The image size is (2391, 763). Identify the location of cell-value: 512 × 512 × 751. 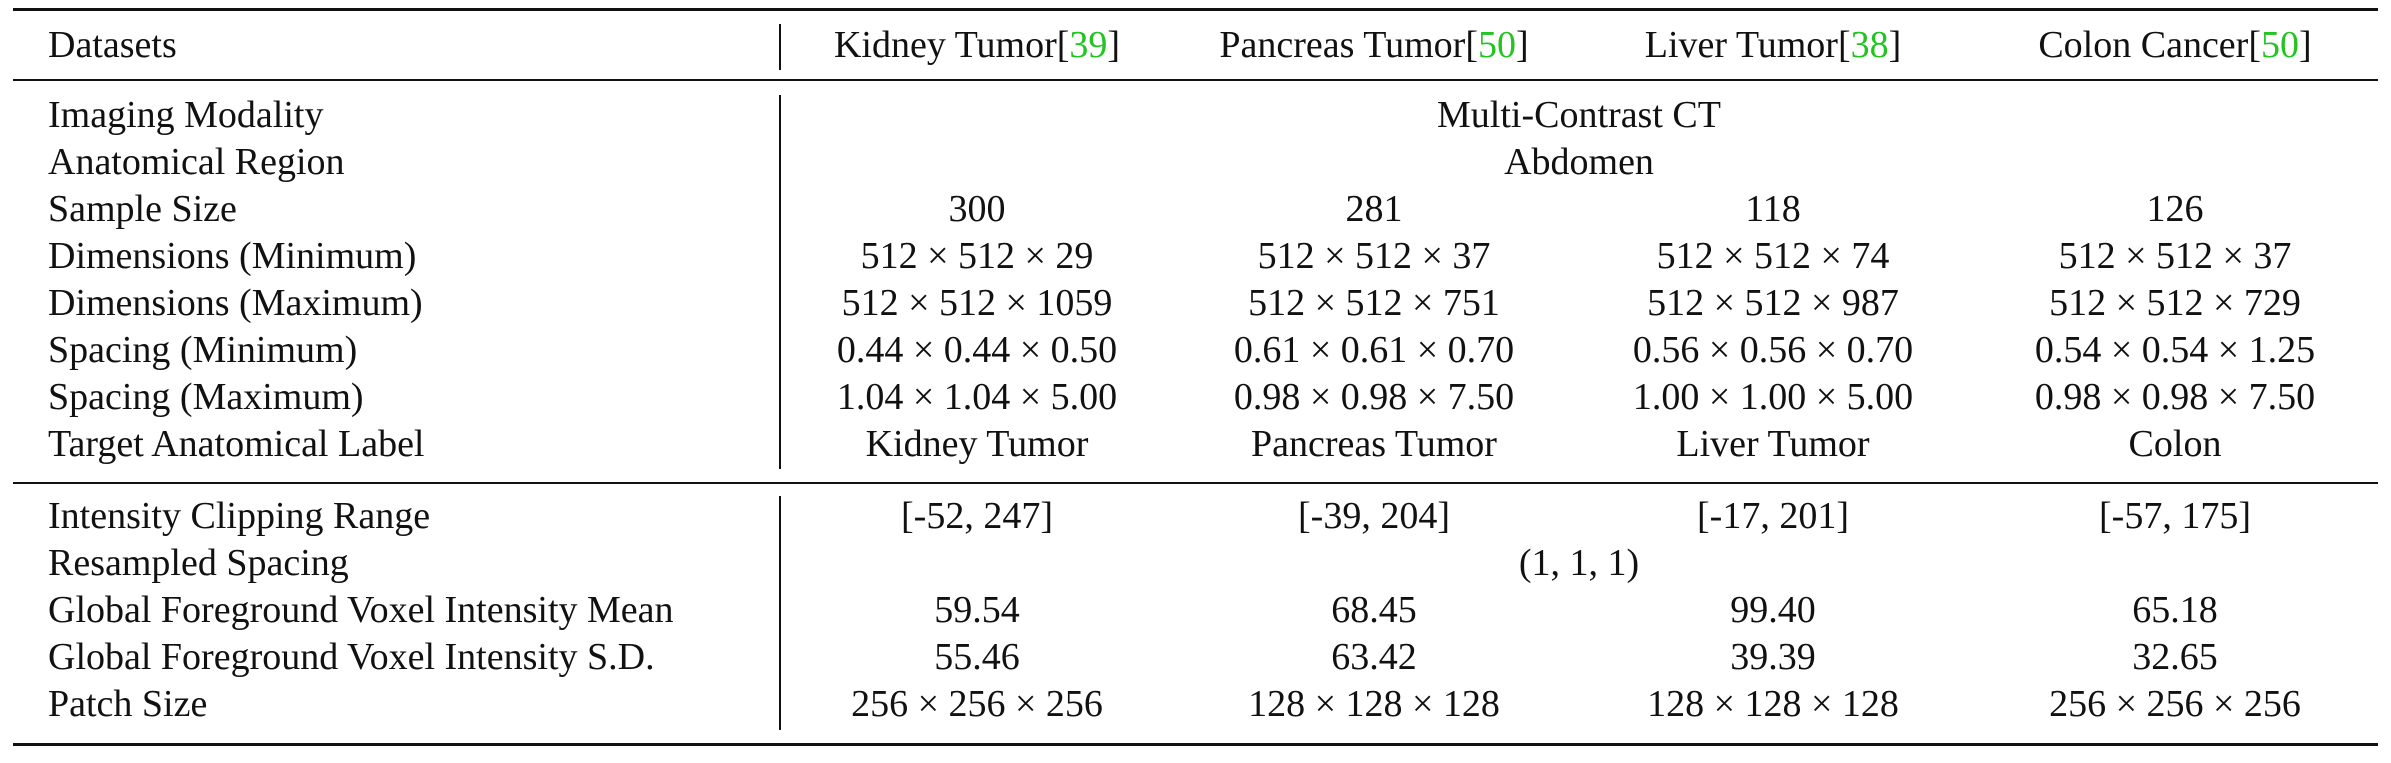
(1374, 303).